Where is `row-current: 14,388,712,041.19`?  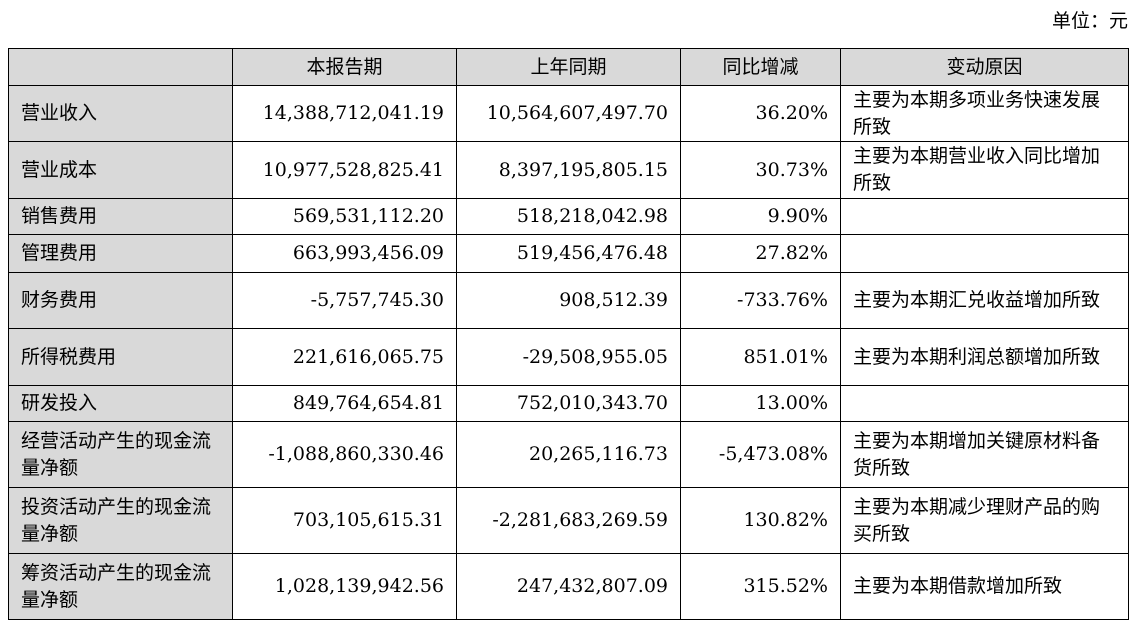 row-current: 14,388,712,041.19 is located at coordinates (344, 113).